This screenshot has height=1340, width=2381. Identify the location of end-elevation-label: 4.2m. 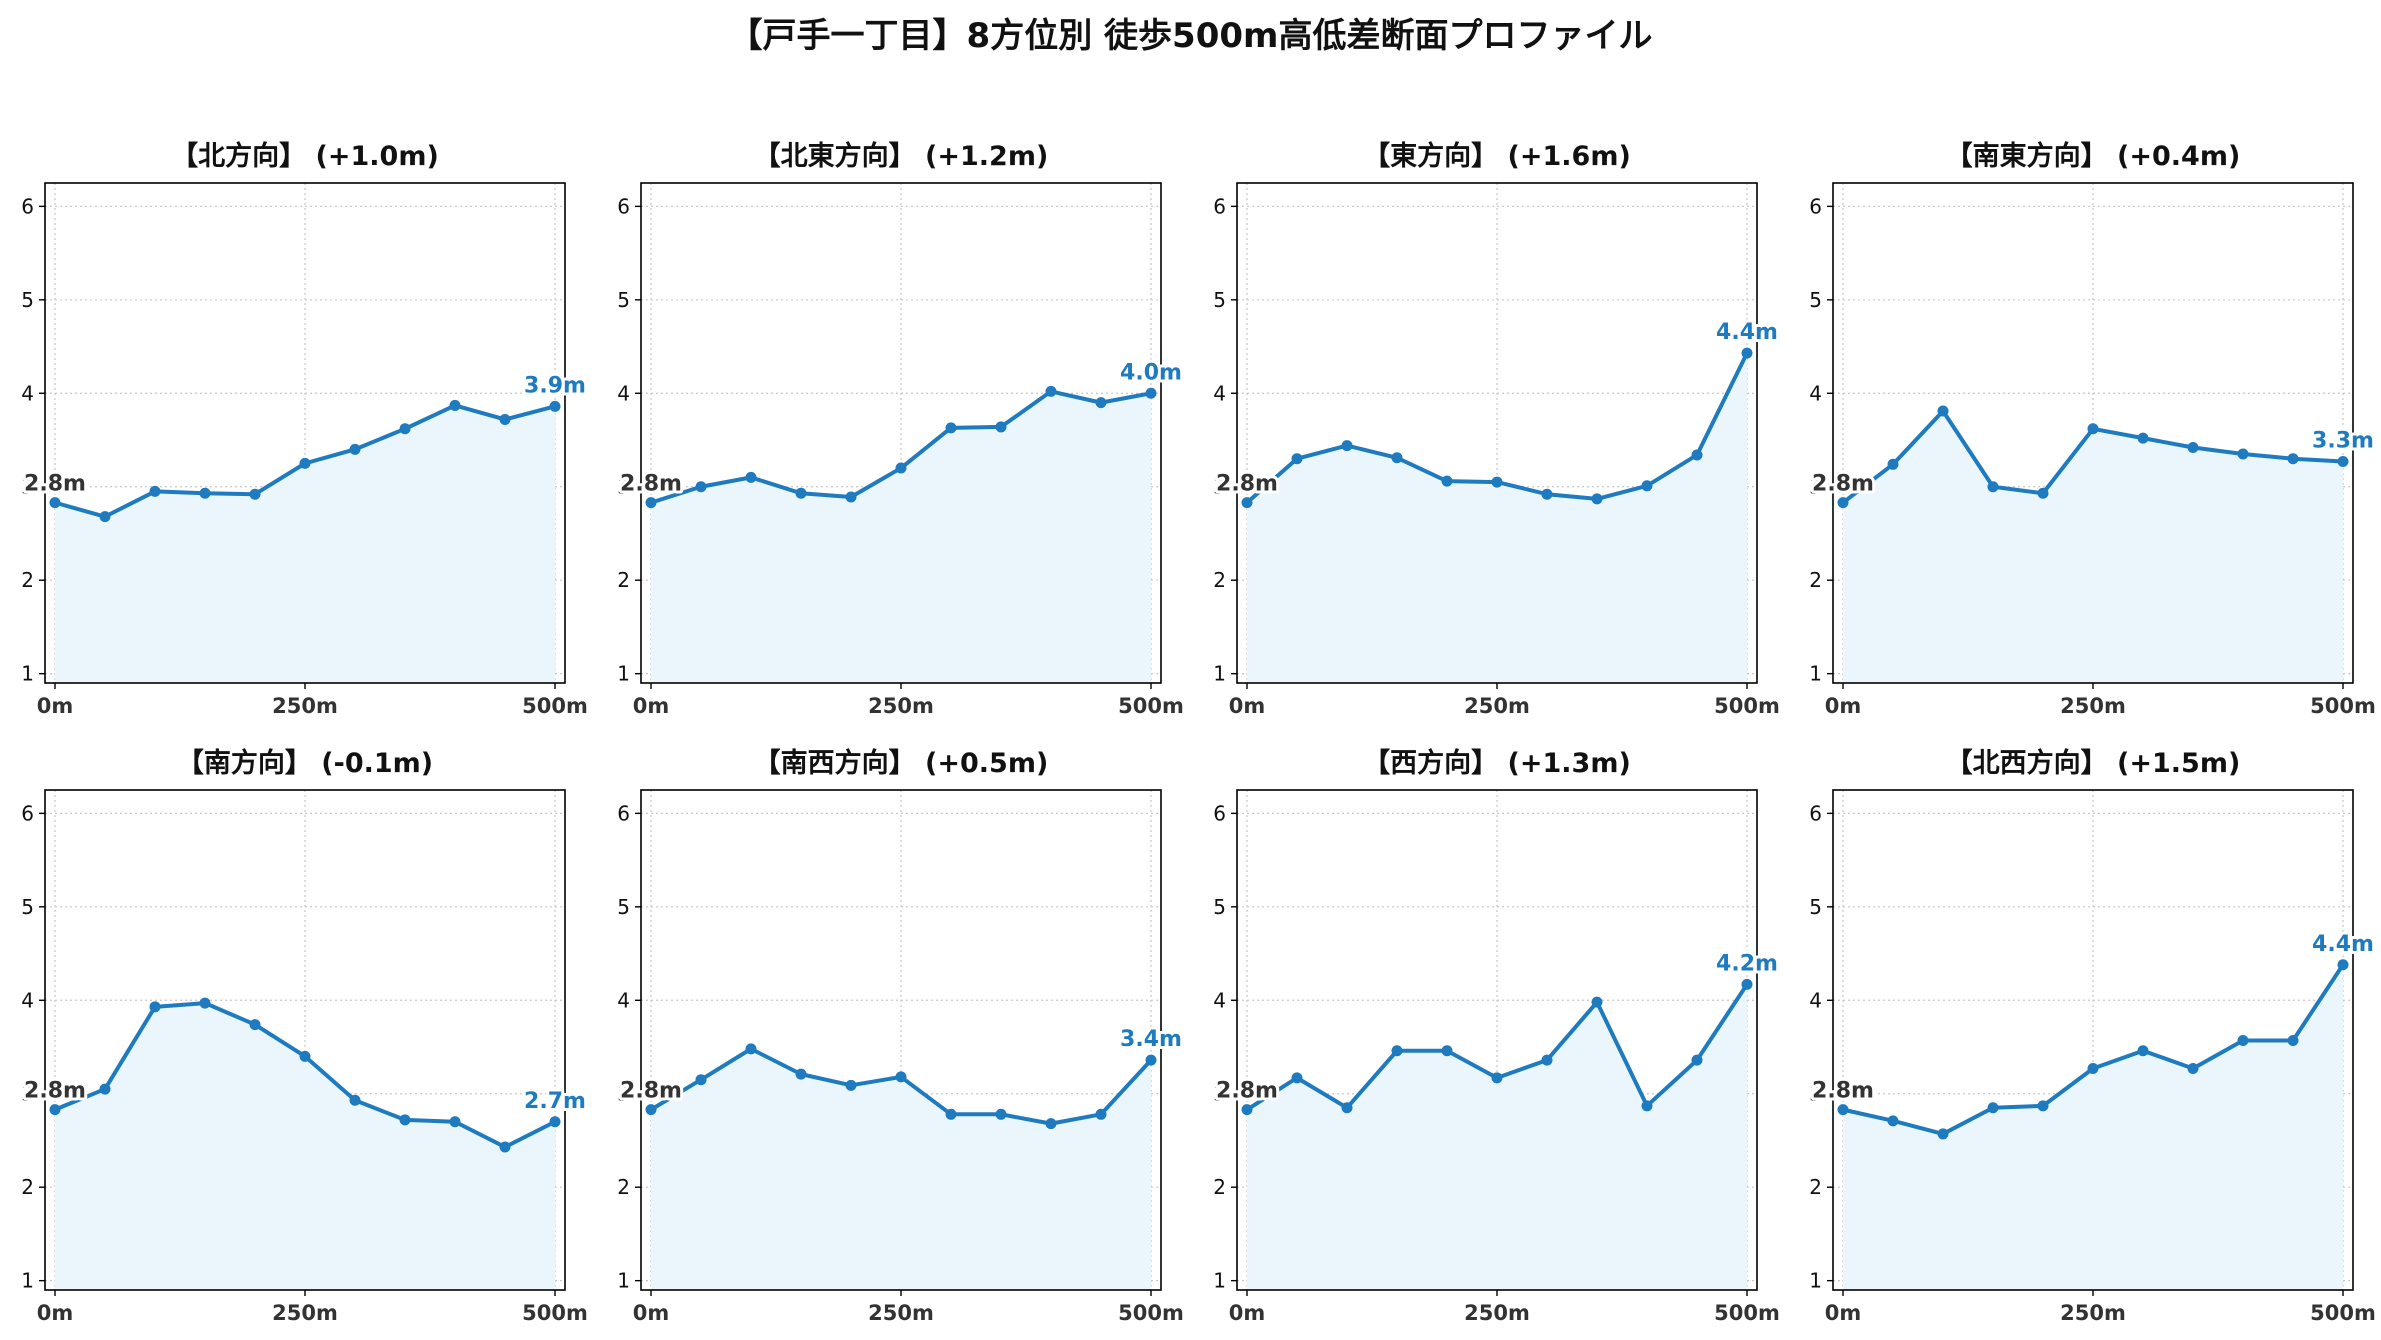
(1747, 963).